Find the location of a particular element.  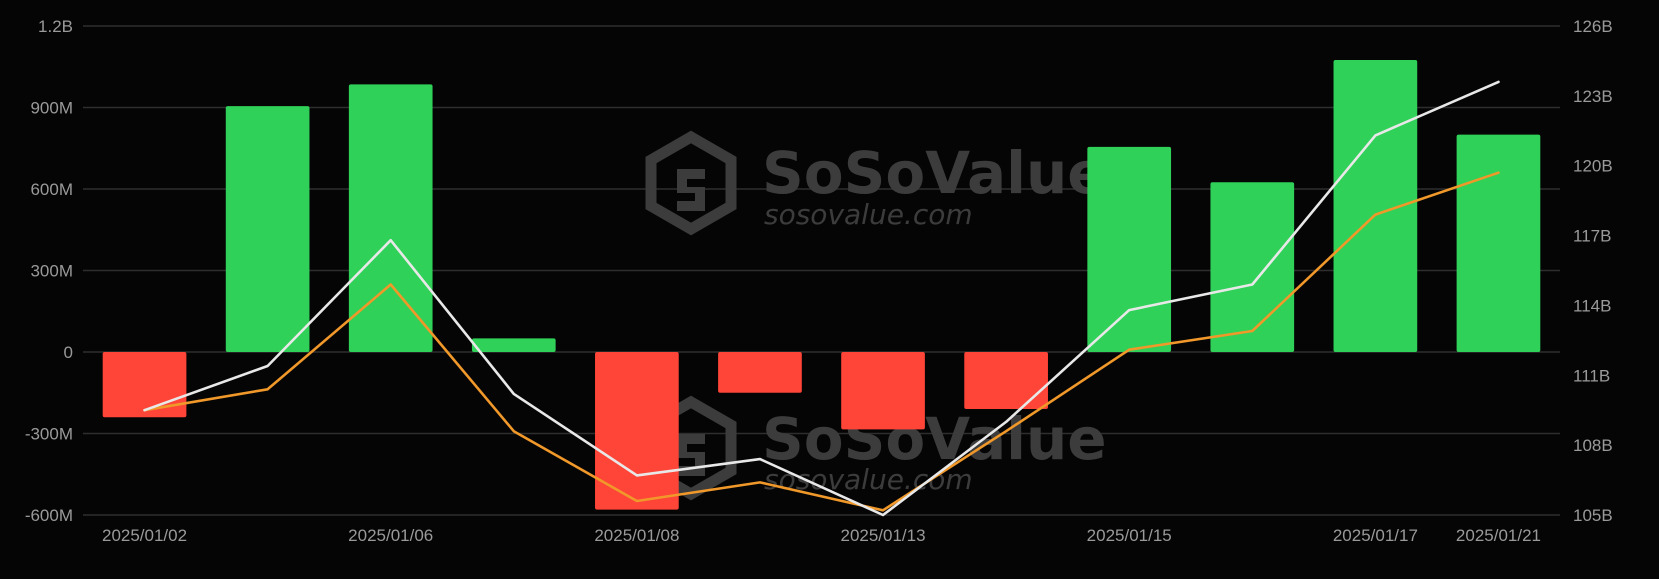

left-axis-tick-label: -600M is located at coordinates (49, 515).